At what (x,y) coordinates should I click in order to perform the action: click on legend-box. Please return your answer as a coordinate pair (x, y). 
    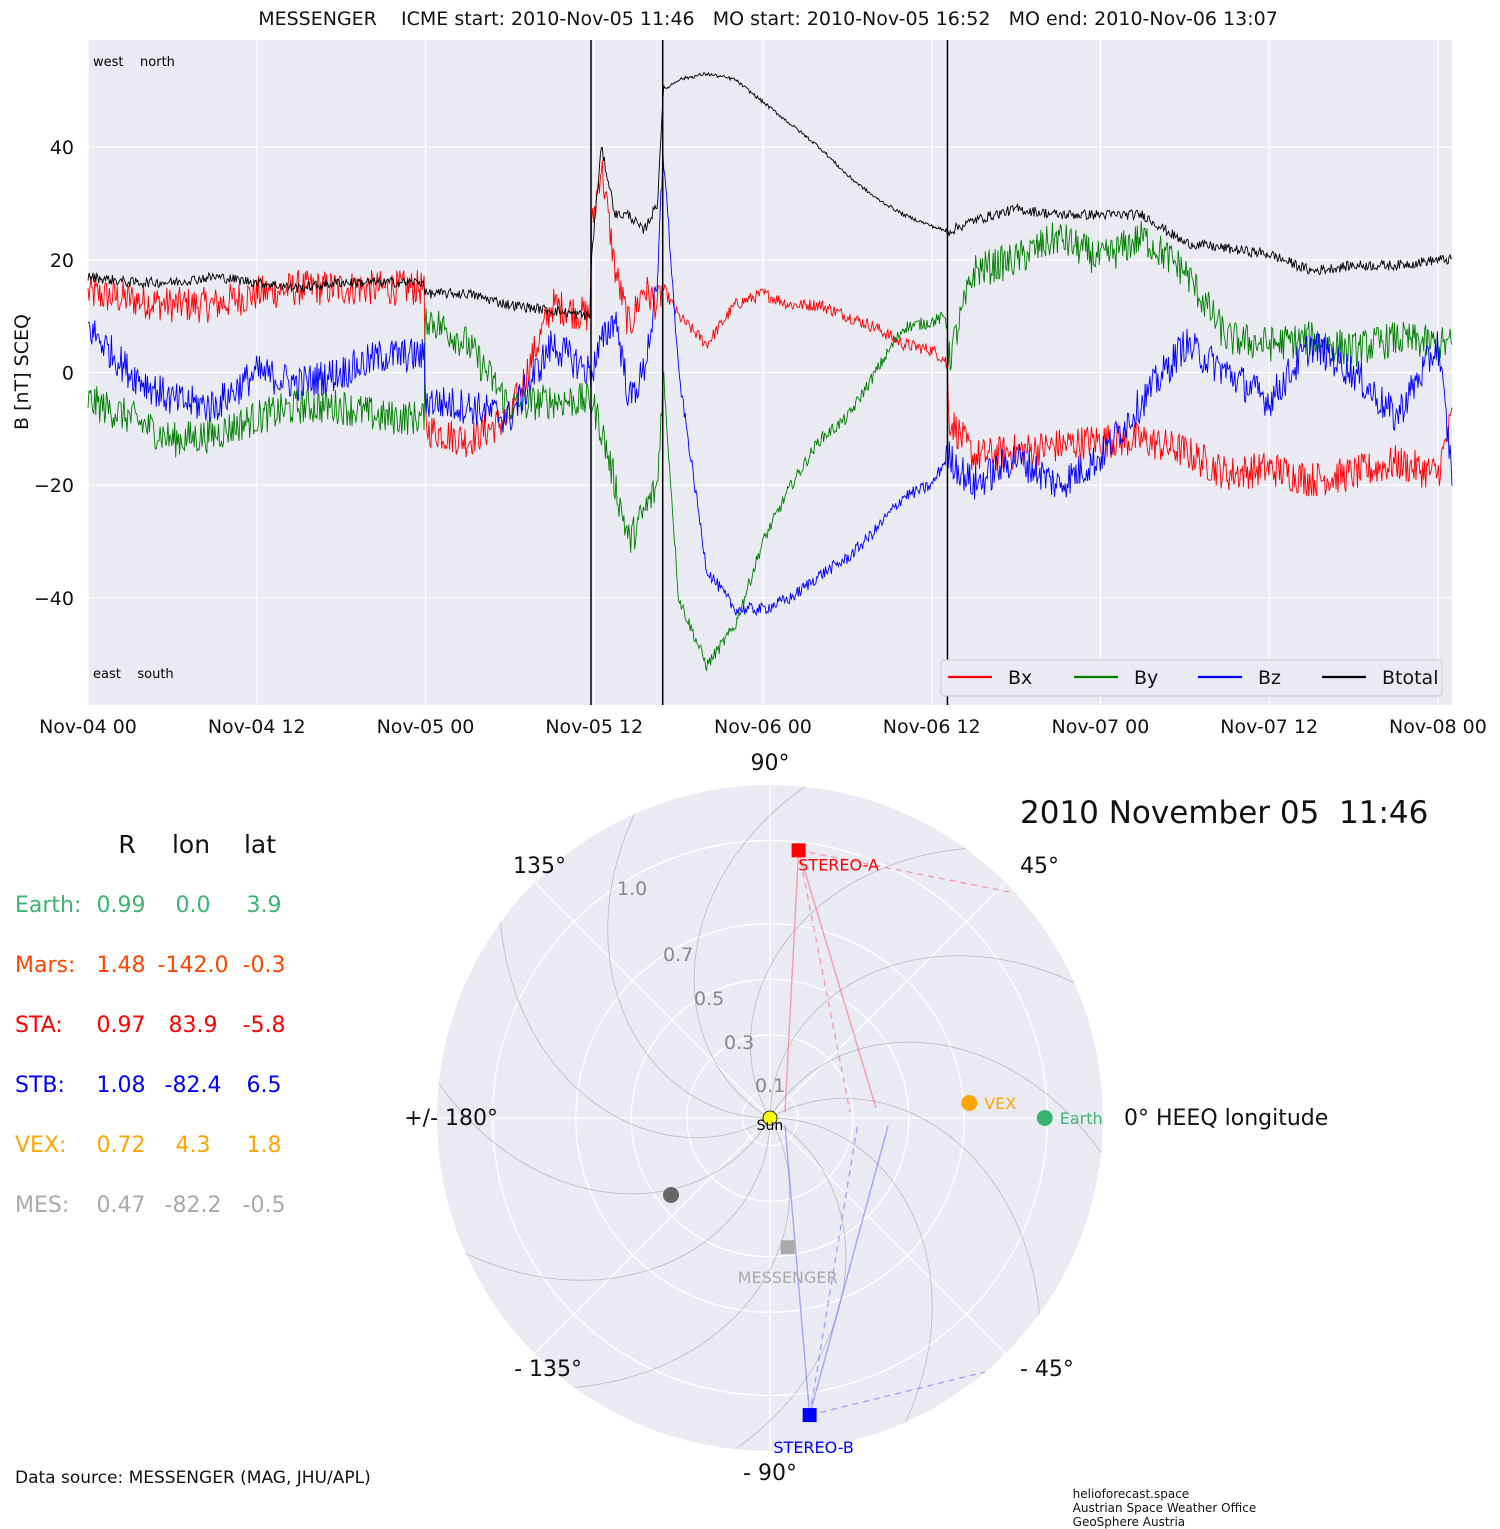
    Looking at the image, I should click on (1191, 678).